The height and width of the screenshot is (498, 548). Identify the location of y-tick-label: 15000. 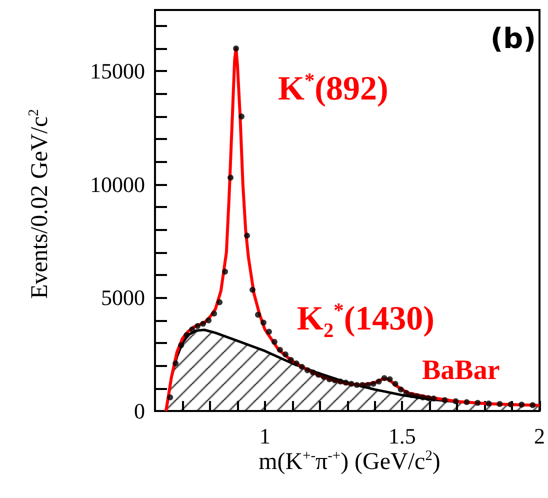
(117, 71).